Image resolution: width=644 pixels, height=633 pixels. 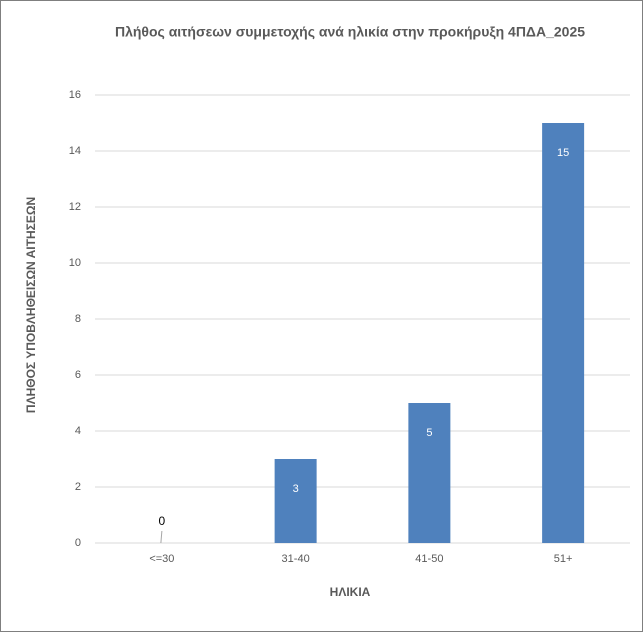 What do you see at coordinates (75, 263) in the screenshot?
I see `y-tick-label: 10` at bounding box center [75, 263].